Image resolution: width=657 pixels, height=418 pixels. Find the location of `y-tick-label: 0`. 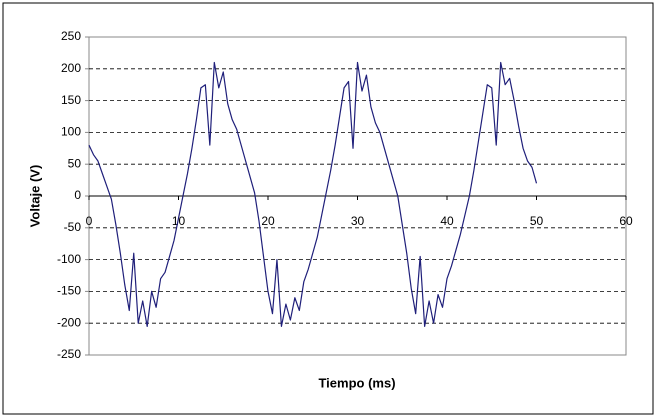

y-tick-label: 0 is located at coordinates (77, 195).